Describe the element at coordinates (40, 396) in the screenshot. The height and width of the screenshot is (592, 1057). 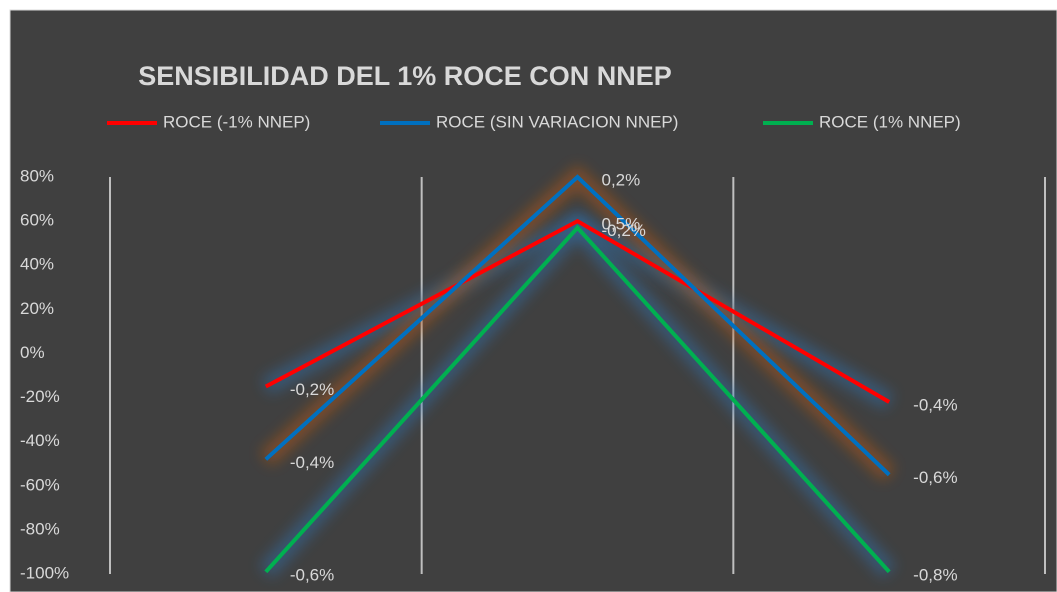
I see `y-tick-label: -20%` at that location.